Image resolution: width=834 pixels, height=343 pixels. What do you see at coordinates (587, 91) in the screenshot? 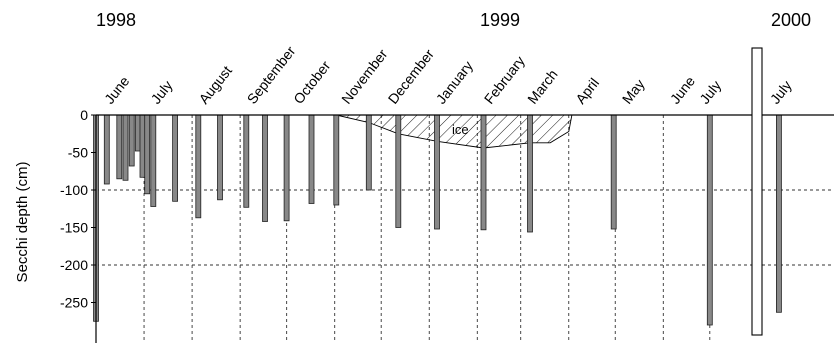
I see `month-label: April` at bounding box center [587, 91].